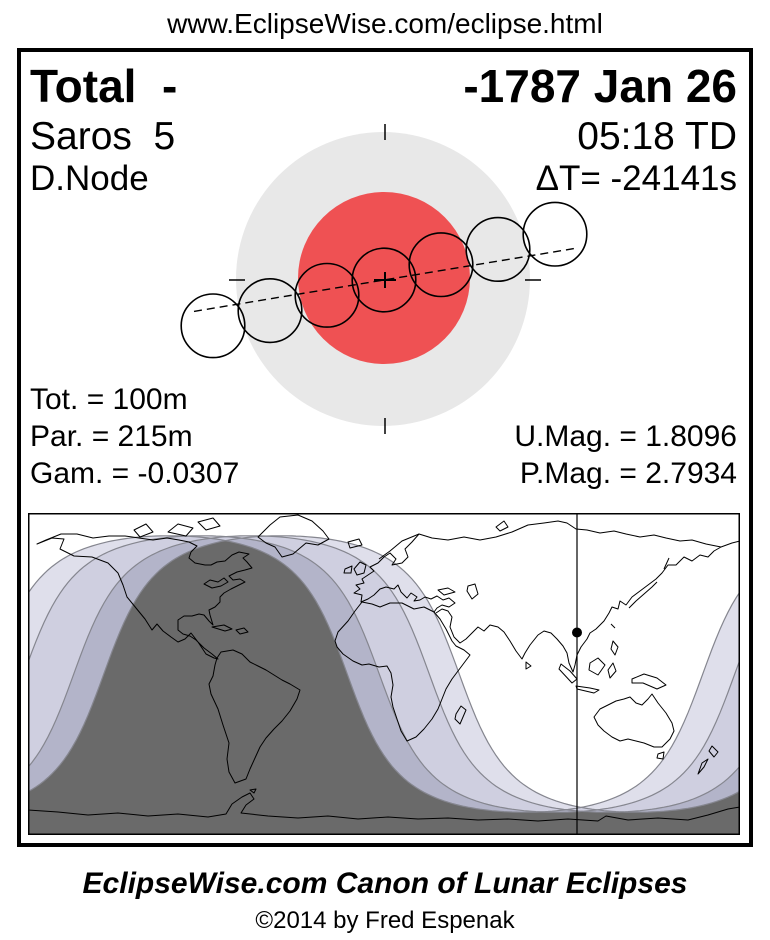 This screenshot has height=940, width=770. Describe the element at coordinates (385, 883) in the screenshot. I see `canon-title: EclipseWise.com Canon of Lunar Eclipses` at that location.